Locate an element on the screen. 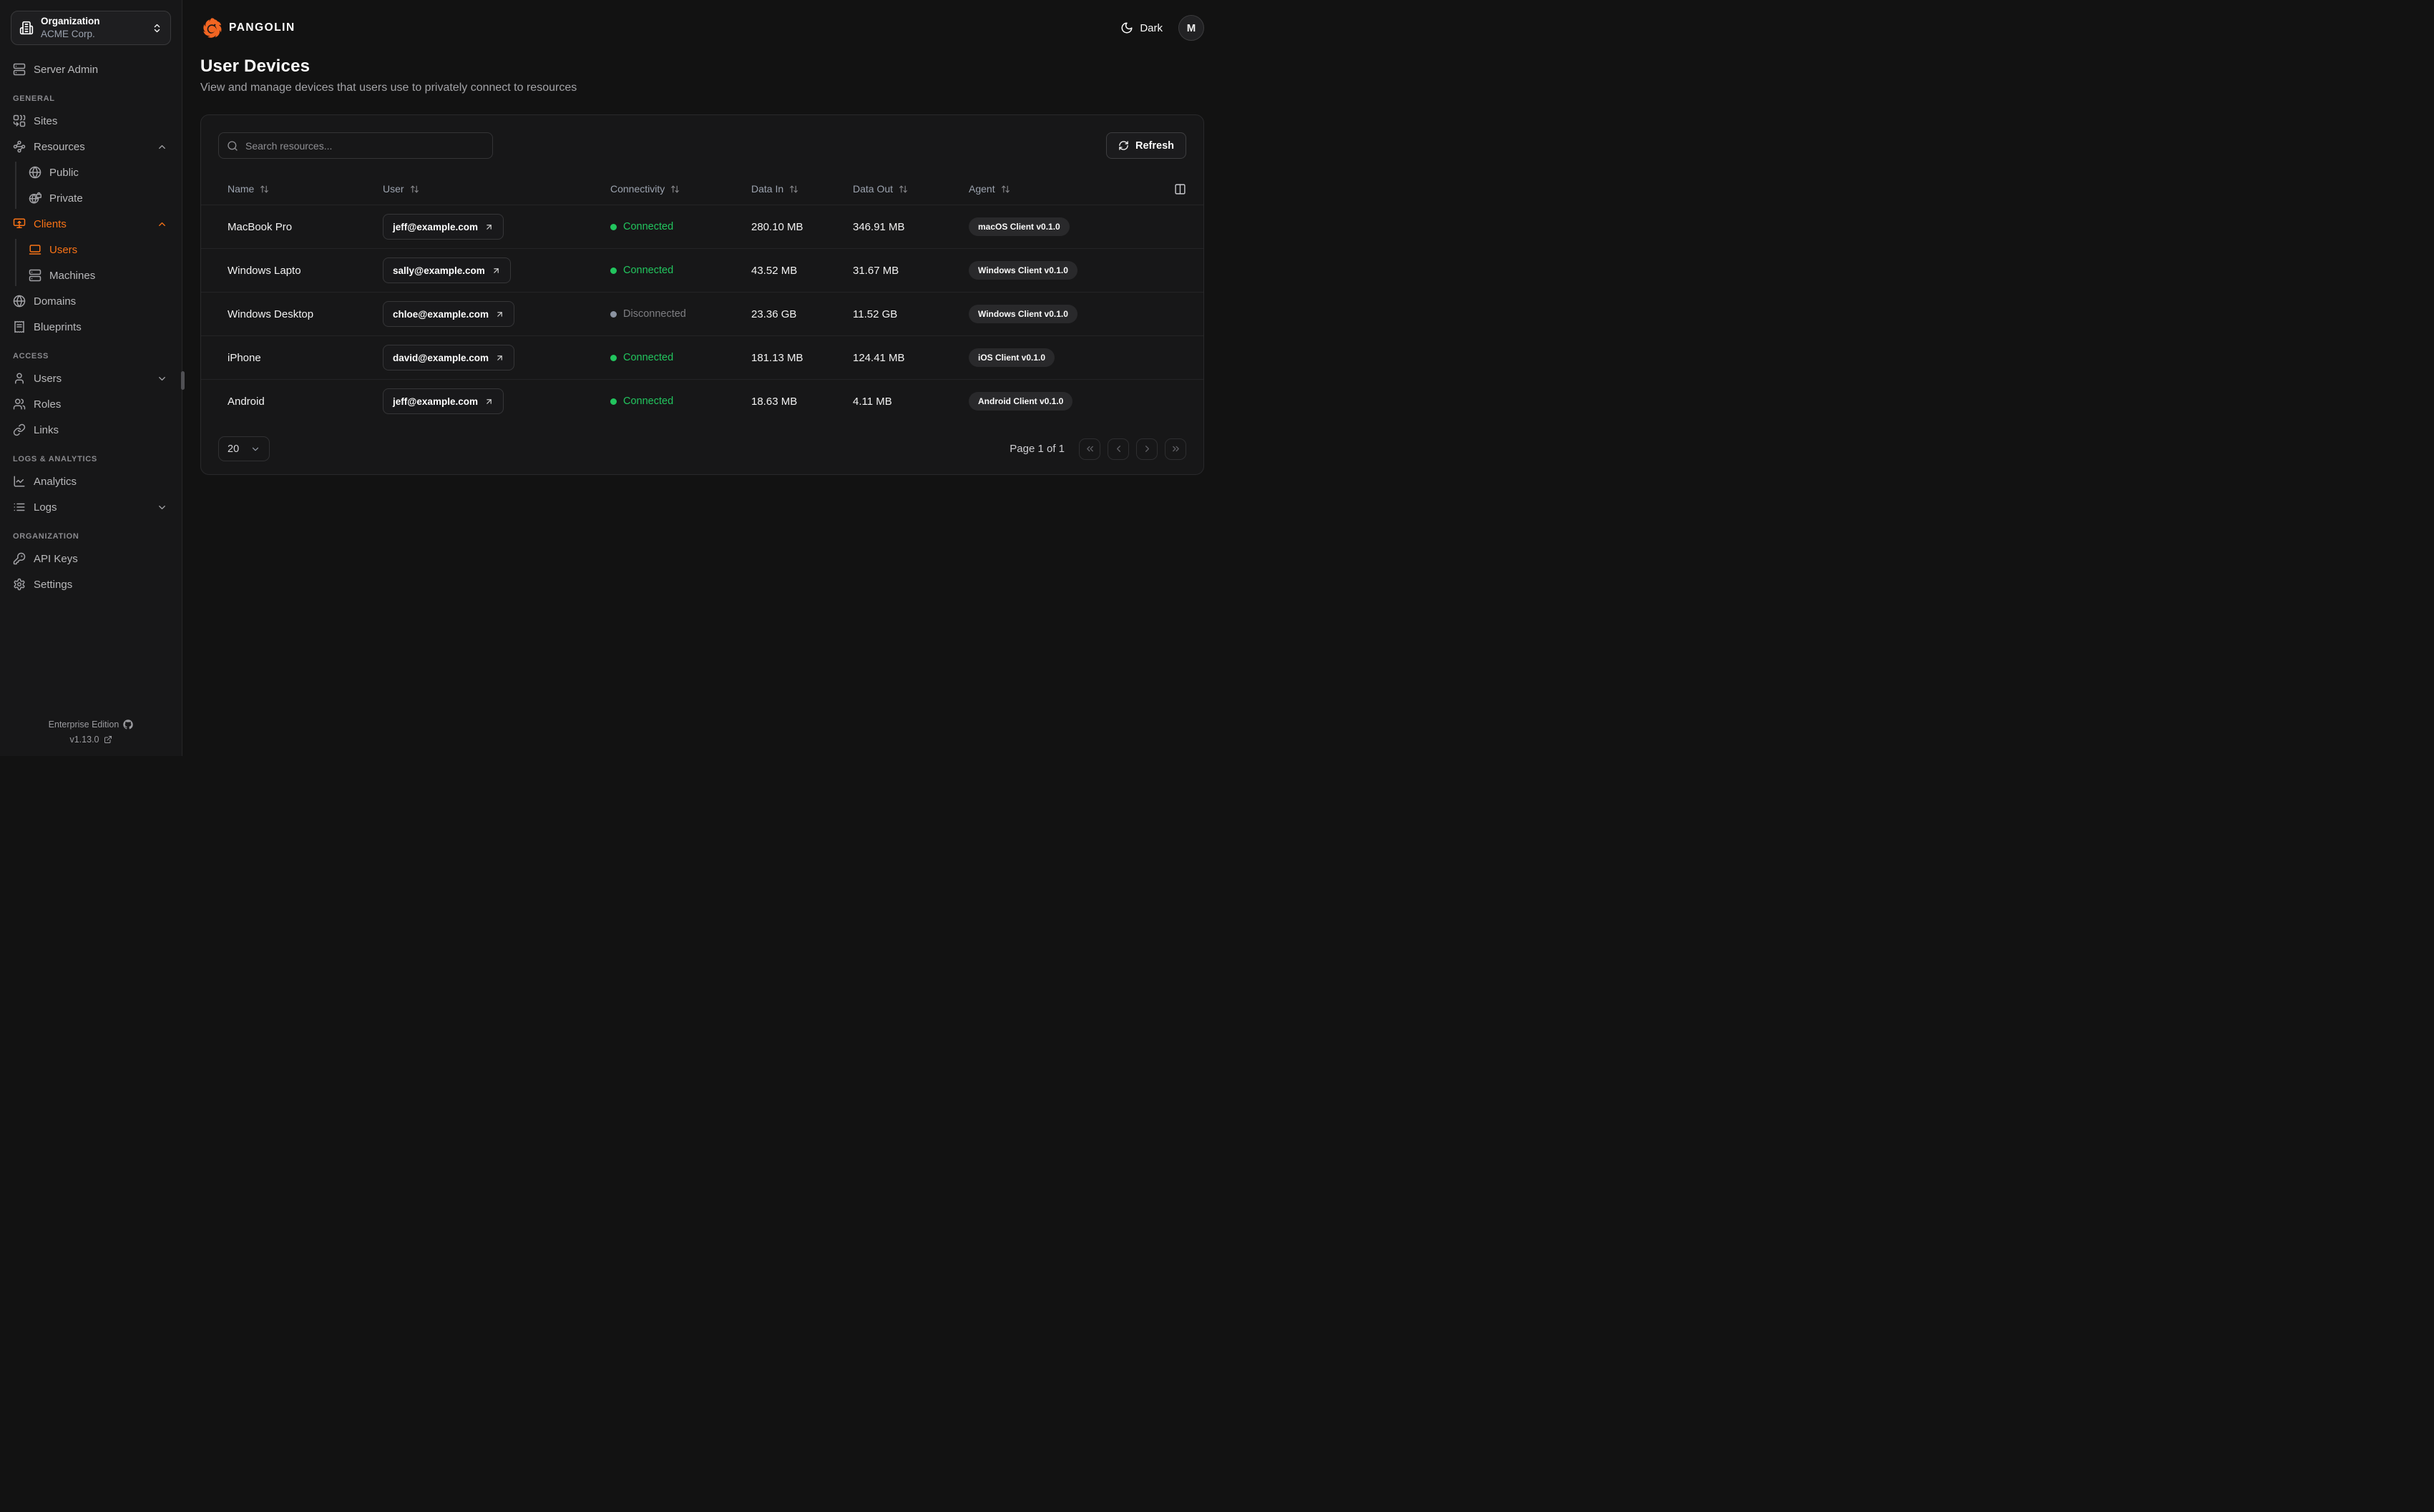 Image resolution: width=2434 pixels, height=1512 pixels. sidebar-item-roles: Roles is located at coordinates (91, 404).